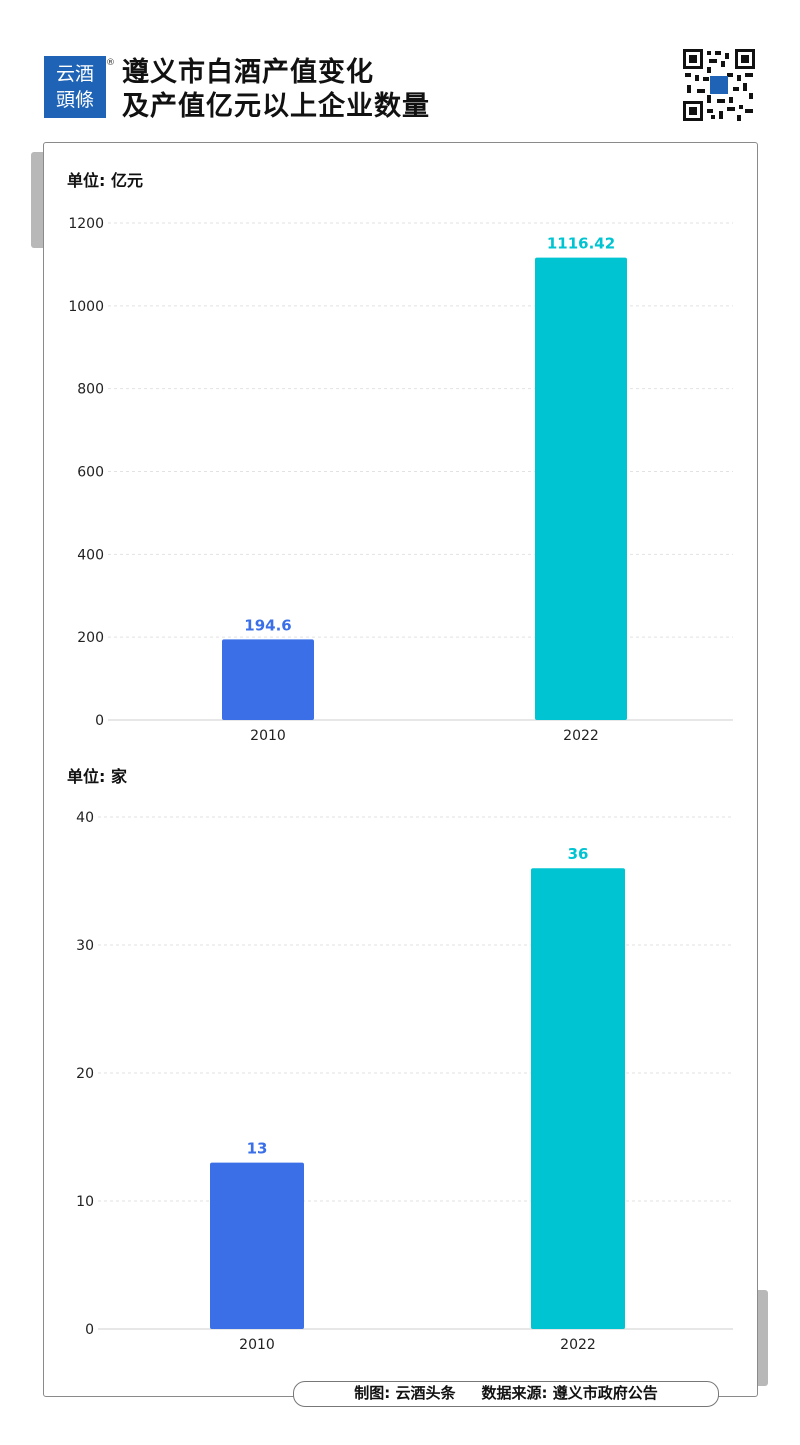 This screenshot has width=800, height=1445. Describe the element at coordinates (90, 555) in the screenshot. I see `y-tick-label: 400` at that location.